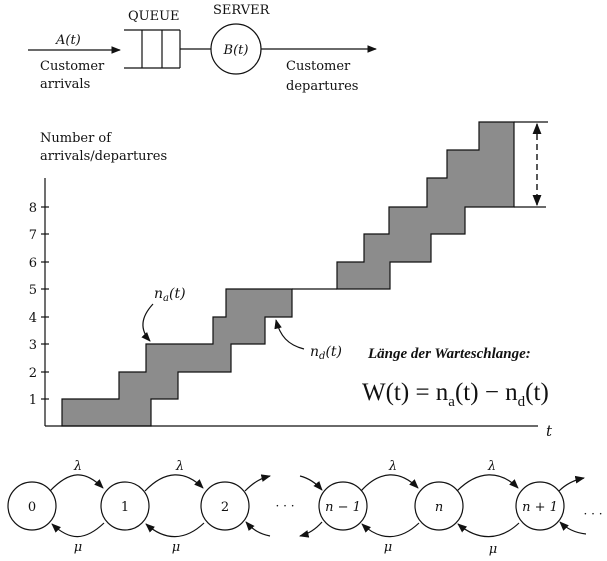 Image resolution: width=607 pixels, height=561 pixels. What do you see at coordinates (549, 431) in the screenshot?
I see `x-axis-label: t` at bounding box center [549, 431].